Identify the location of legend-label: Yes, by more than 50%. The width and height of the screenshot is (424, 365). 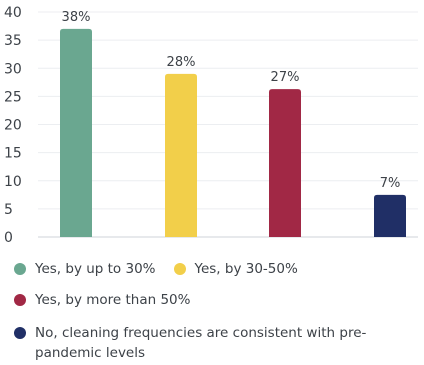
(113, 300).